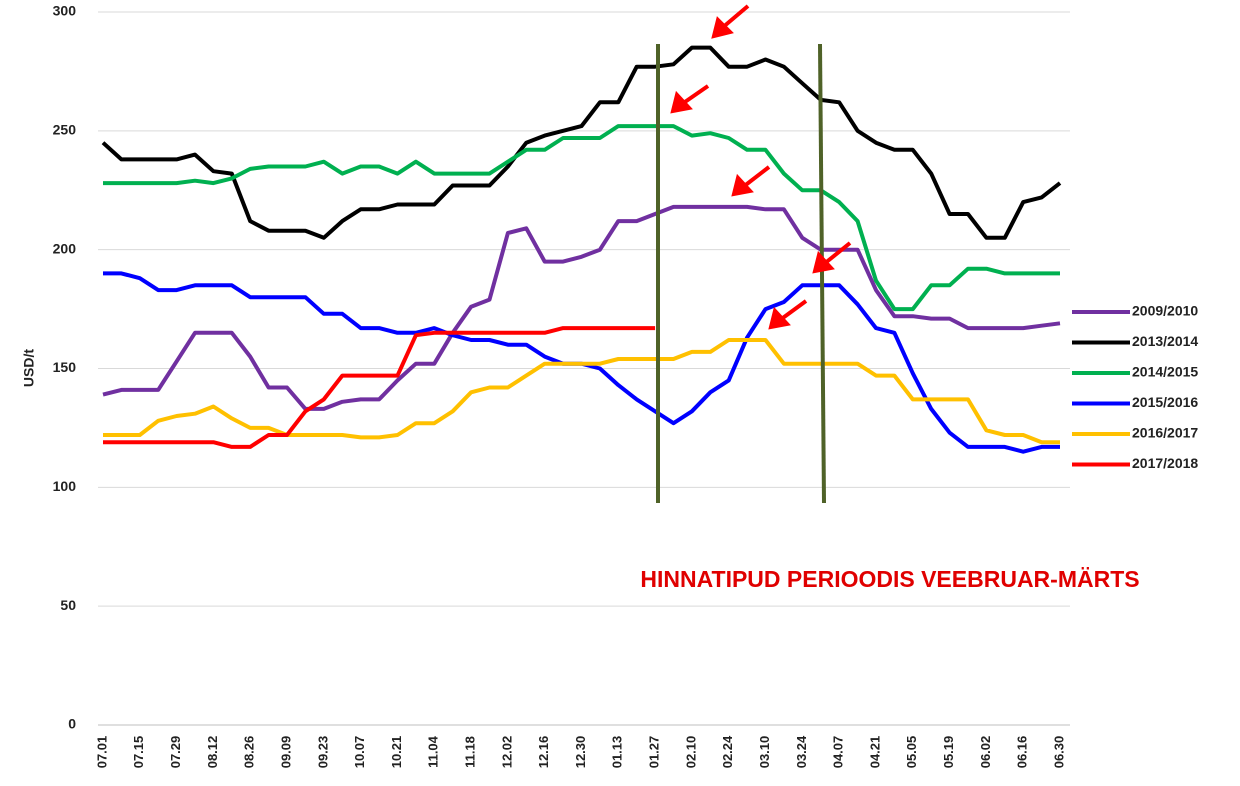 The height and width of the screenshot is (786, 1240). What do you see at coordinates (801, 751) in the screenshot?
I see `x-tick-label: 03.24` at bounding box center [801, 751].